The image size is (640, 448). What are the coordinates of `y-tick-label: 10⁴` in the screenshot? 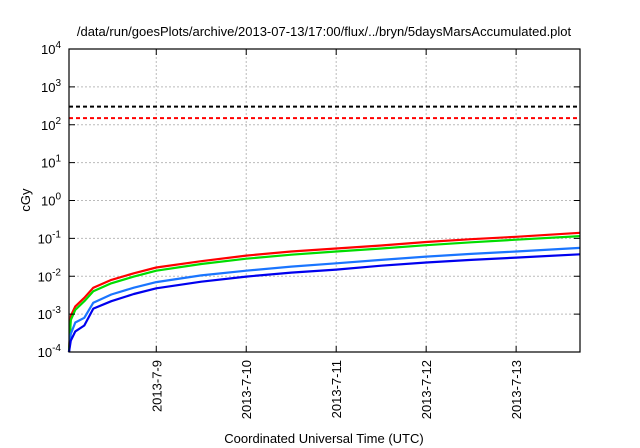 It's located at (51, 48).